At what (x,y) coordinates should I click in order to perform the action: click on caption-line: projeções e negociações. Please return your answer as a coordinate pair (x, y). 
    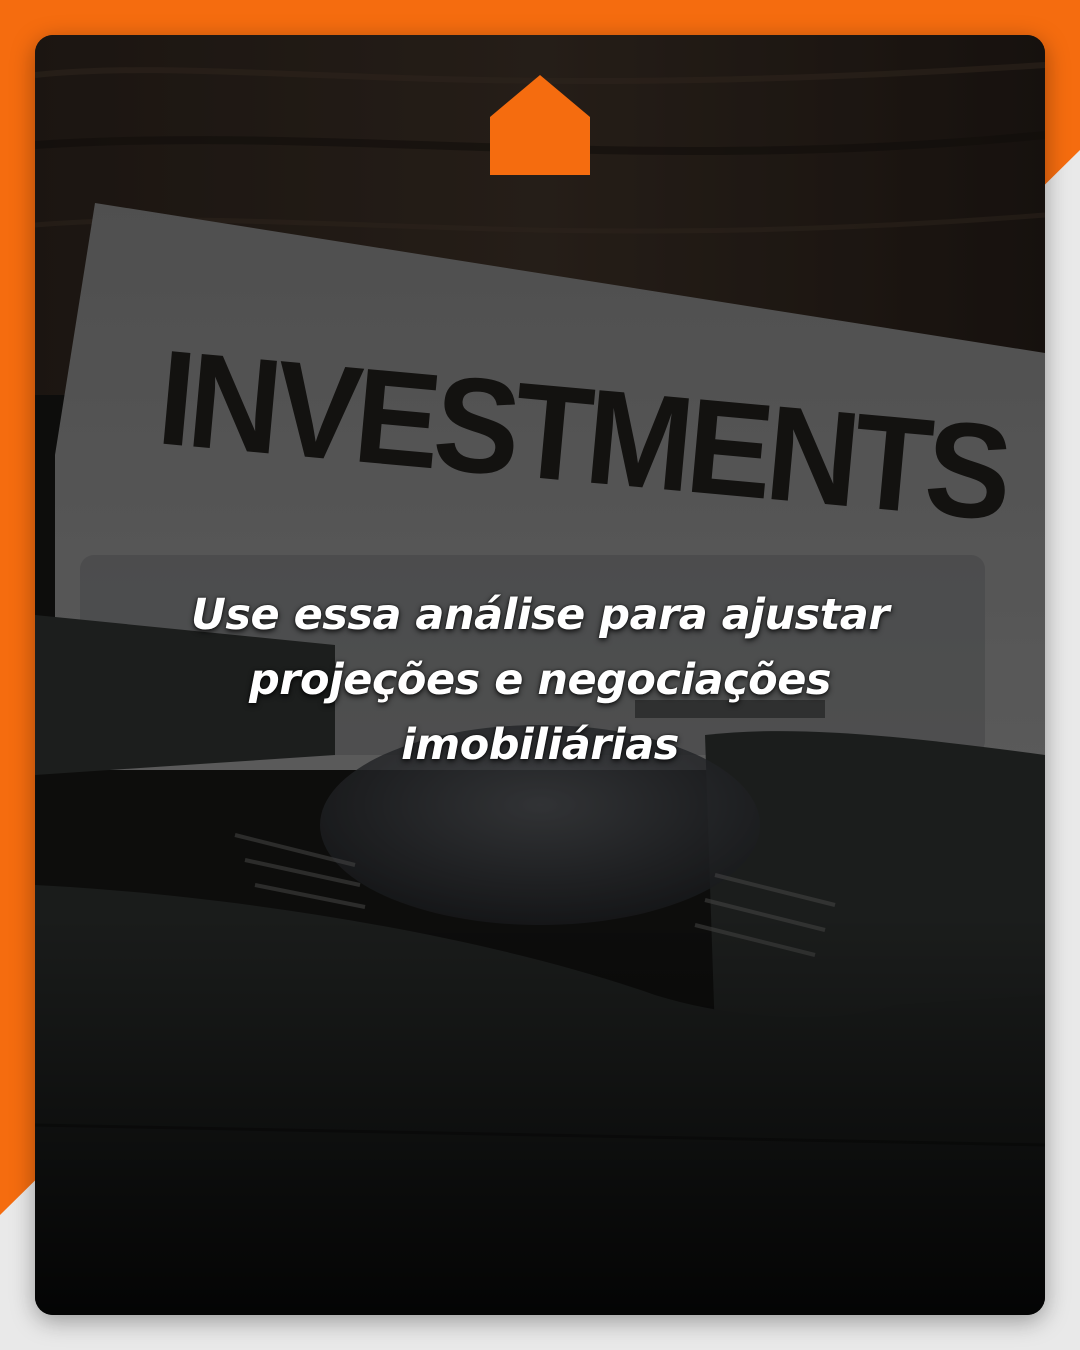
    Looking at the image, I should click on (540, 680).